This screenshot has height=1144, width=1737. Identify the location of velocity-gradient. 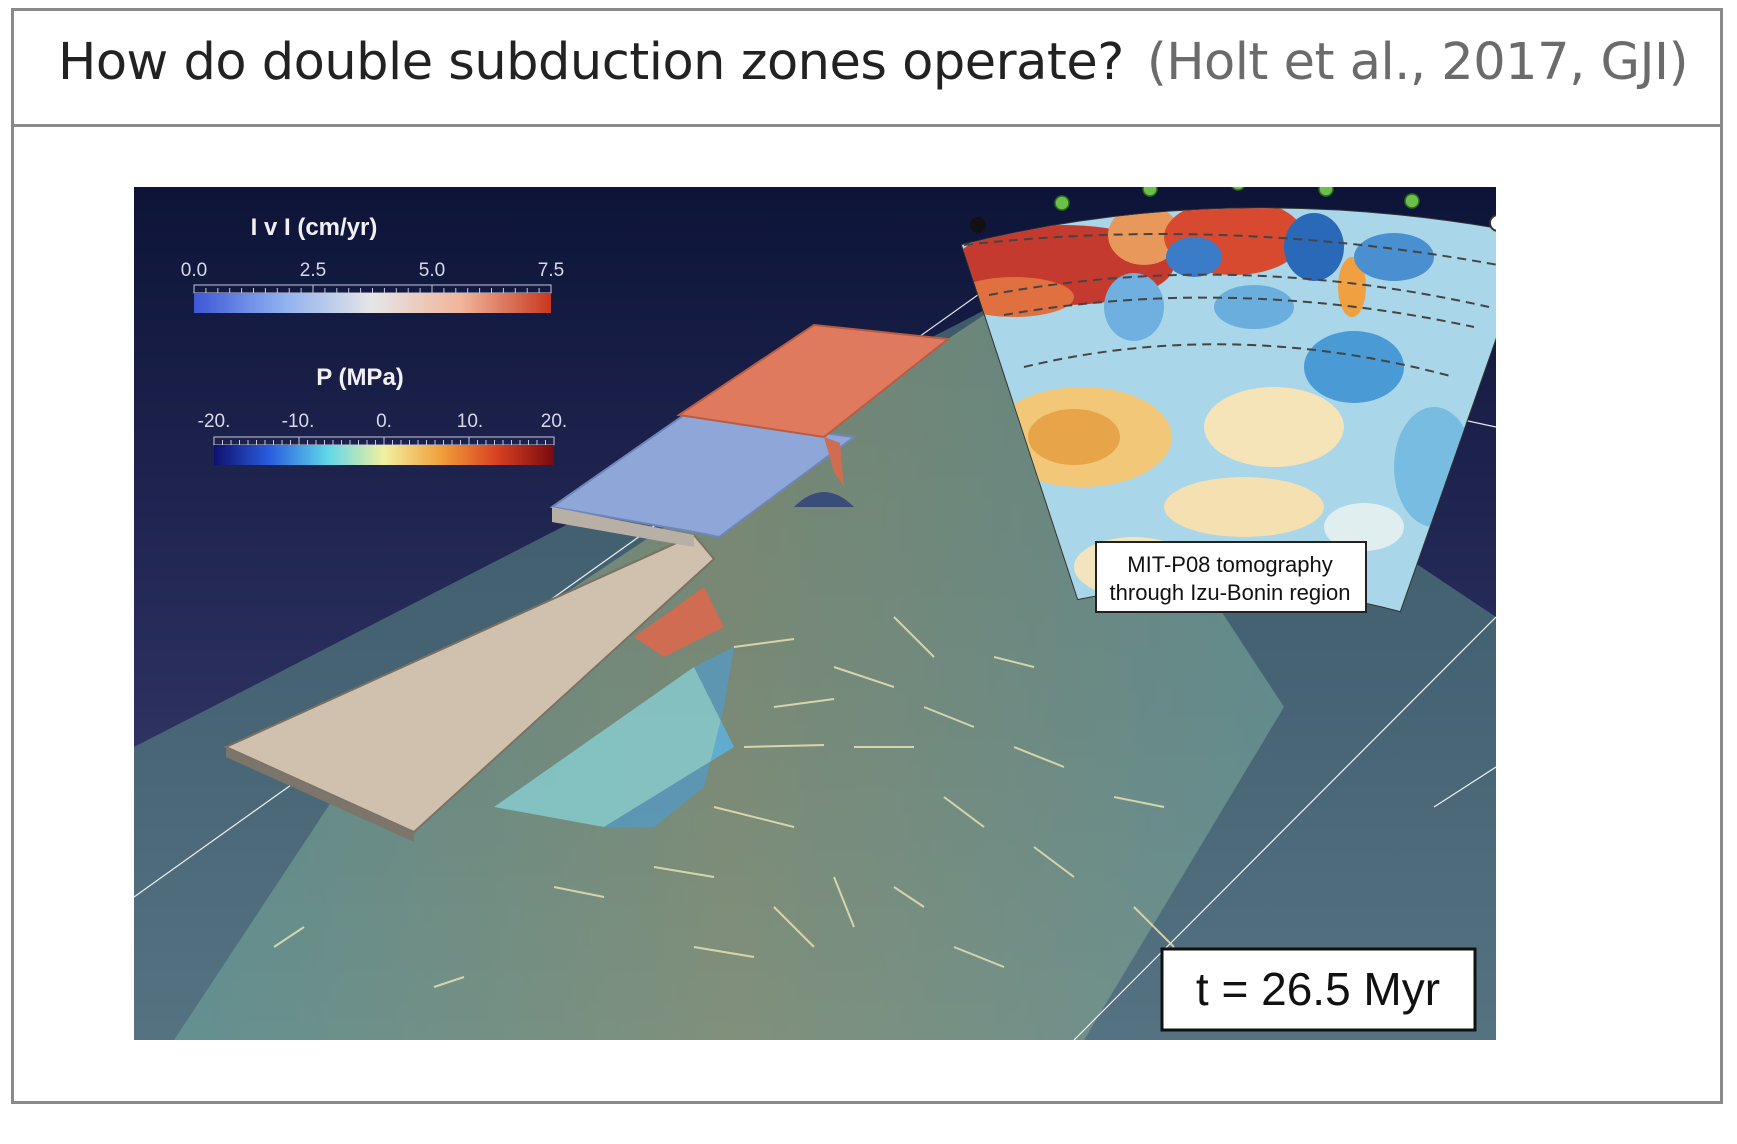
(372, 303).